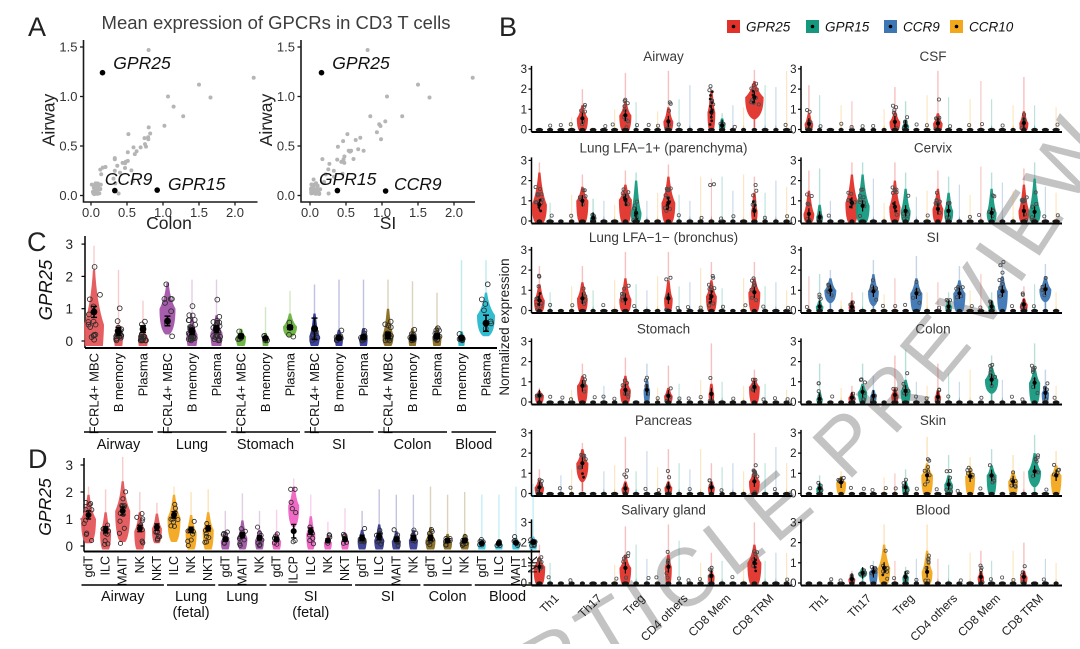  What do you see at coordinates (38, 459) in the screenshot?
I see `svg-text: D` at bounding box center [38, 459].